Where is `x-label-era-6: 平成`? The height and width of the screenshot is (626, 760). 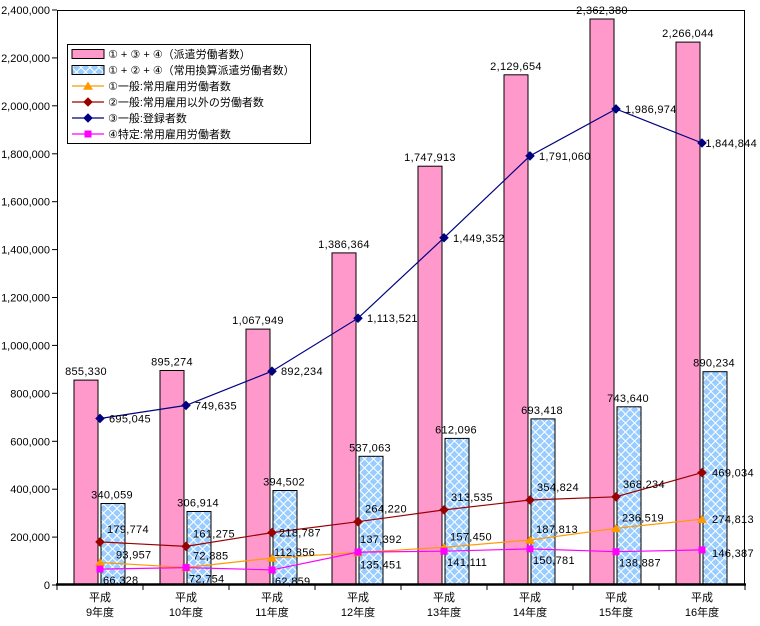
x-label-era-6: 平成 is located at coordinates (616, 597).